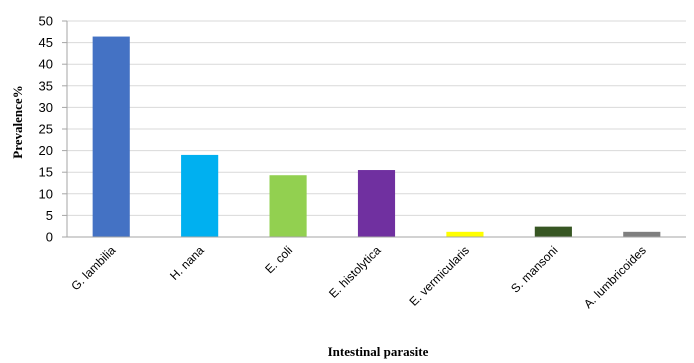  What do you see at coordinates (46, 172) in the screenshot?
I see `y-tick-label: 15` at bounding box center [46, 172].